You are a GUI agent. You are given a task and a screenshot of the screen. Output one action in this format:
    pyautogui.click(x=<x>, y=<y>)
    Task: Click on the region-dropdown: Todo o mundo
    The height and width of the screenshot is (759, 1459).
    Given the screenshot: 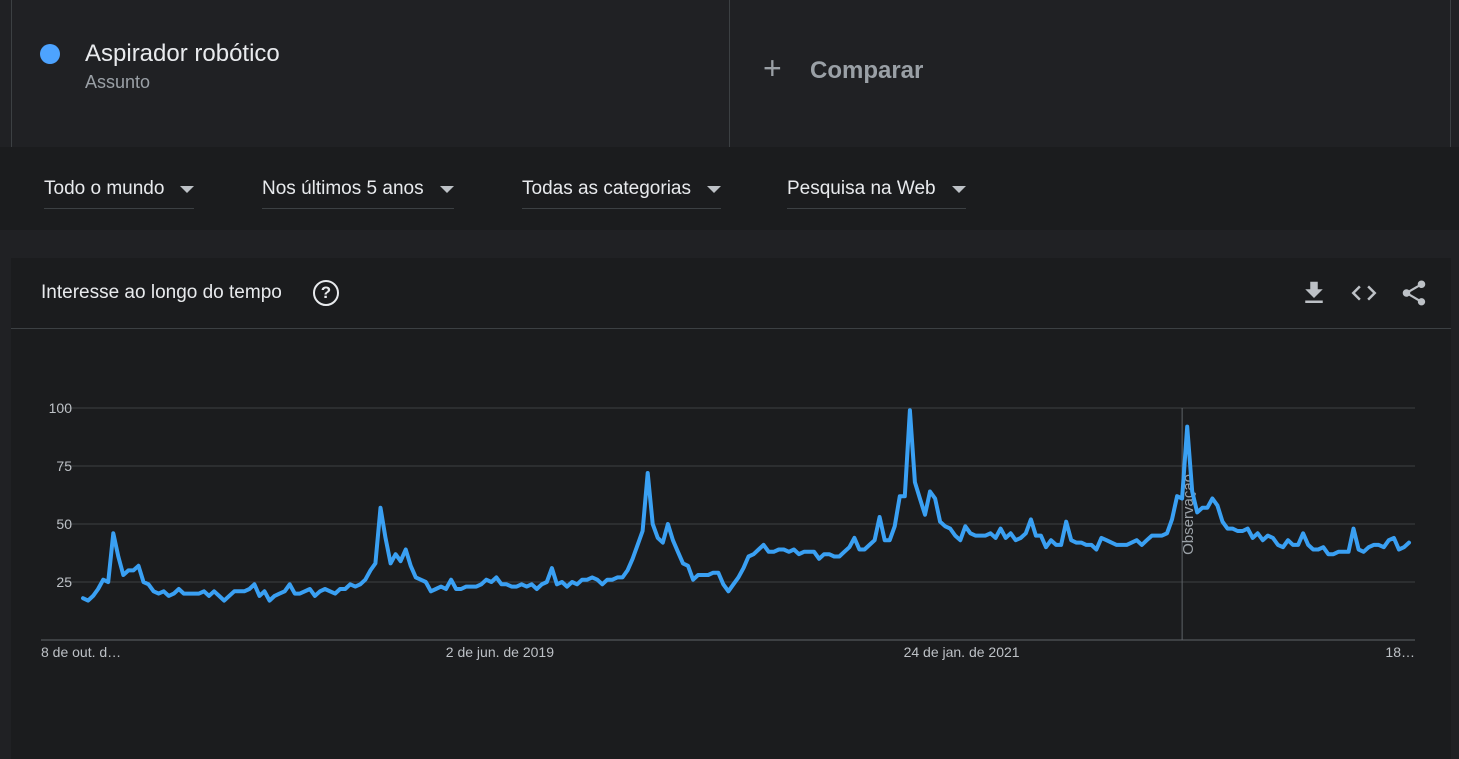 What is the action you would take?
    pyautogui.click(x=119, y=189)
    